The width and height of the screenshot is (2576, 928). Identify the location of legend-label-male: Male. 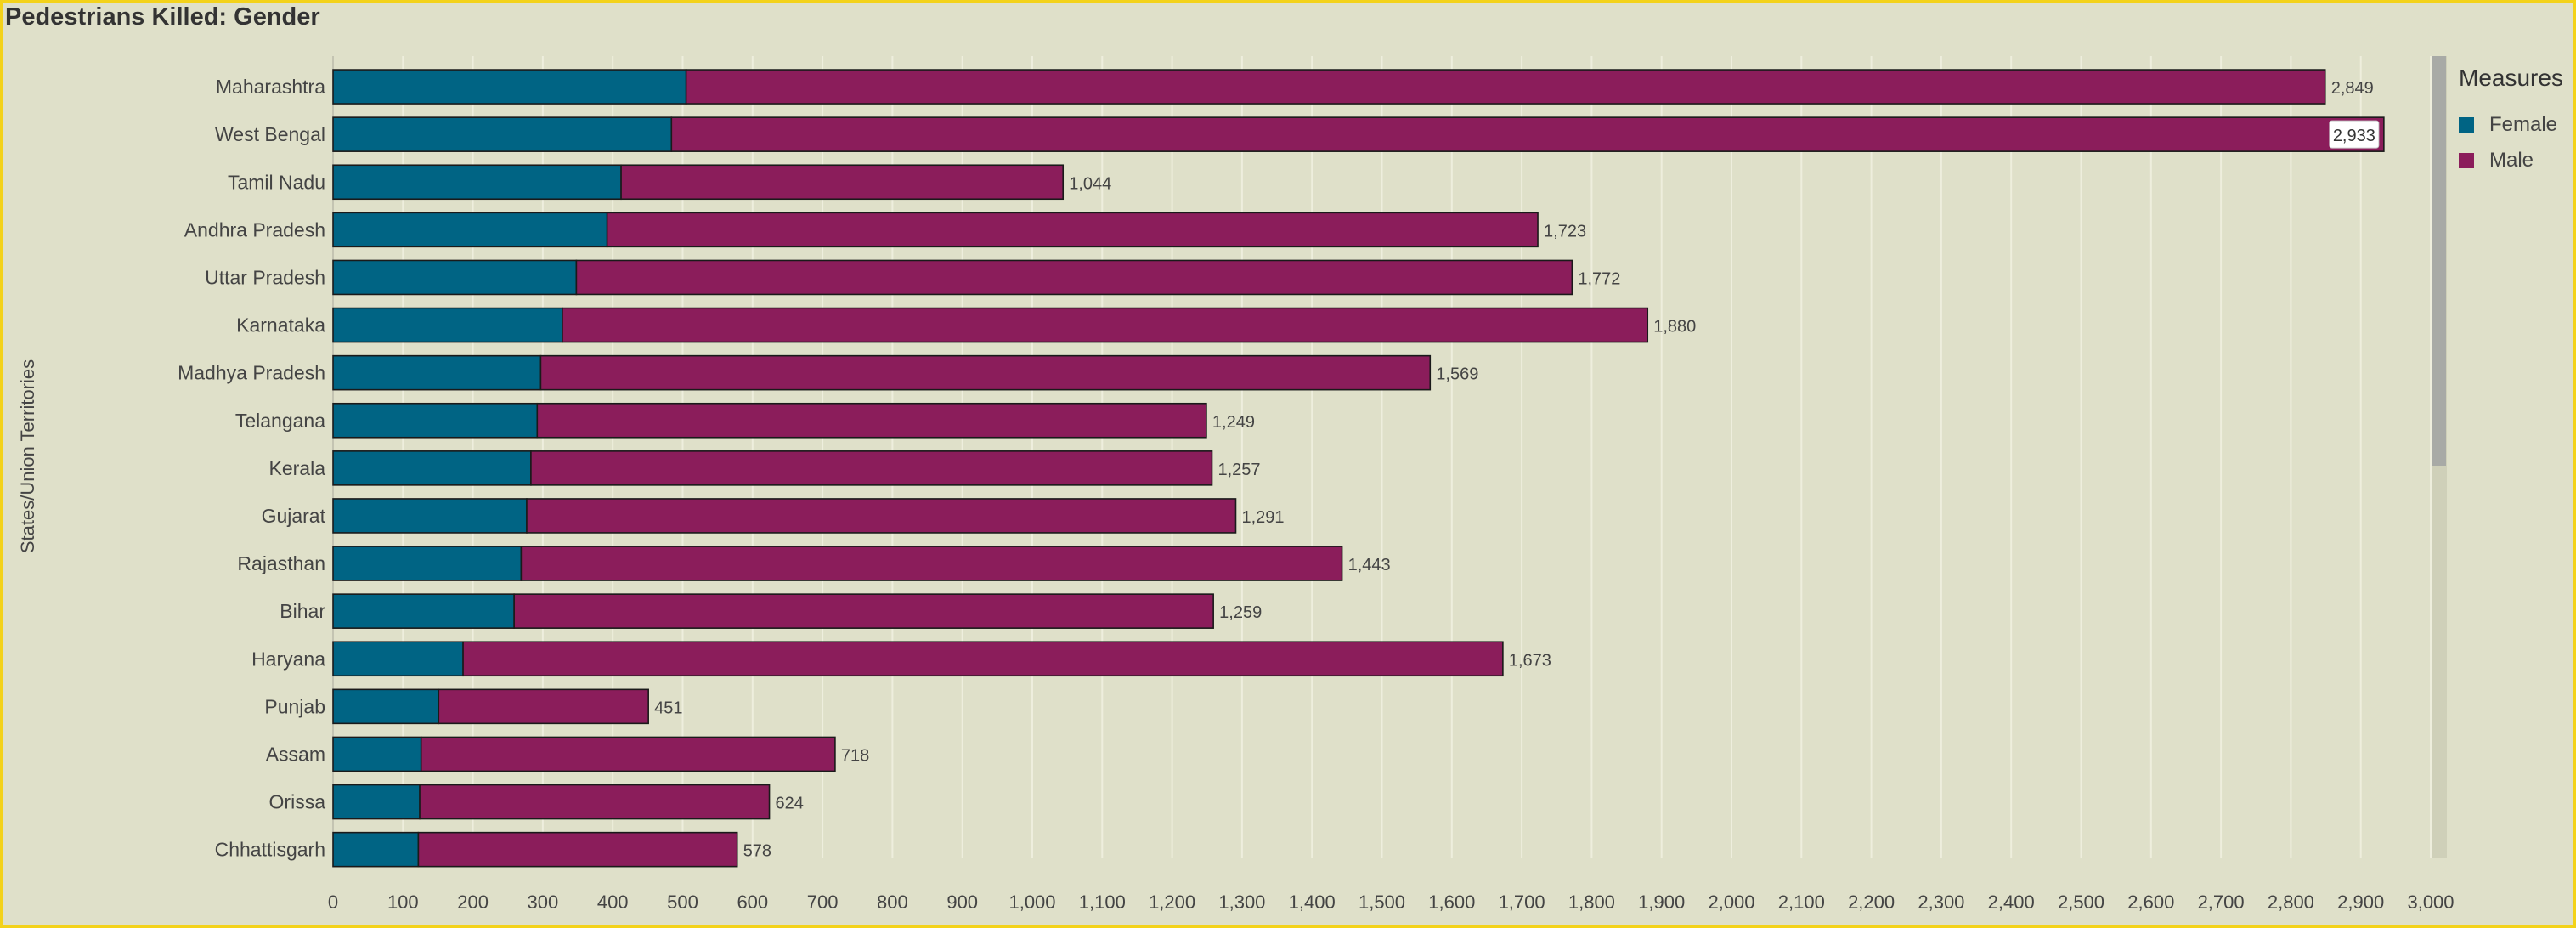
(2511, 160).